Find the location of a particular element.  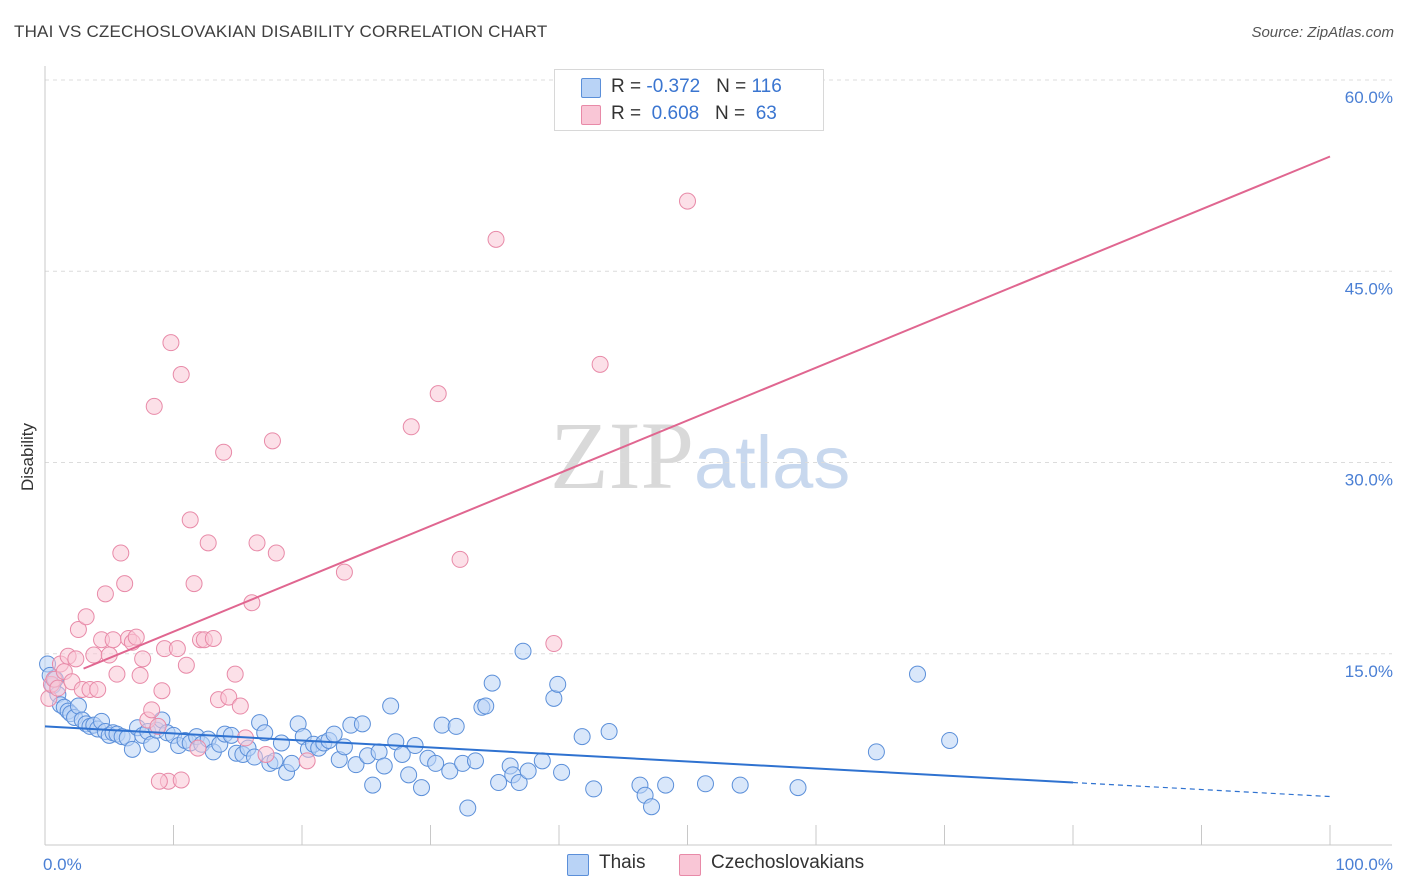

thai-trend-extension is located at coordinates (1201, 789).